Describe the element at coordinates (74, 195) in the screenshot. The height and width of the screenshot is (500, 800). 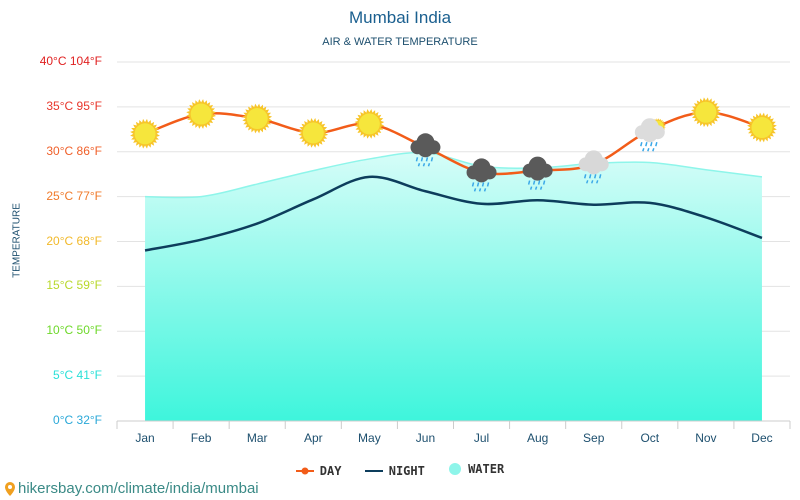
I see `y-tick-label: 25°C 77°F` at that location.